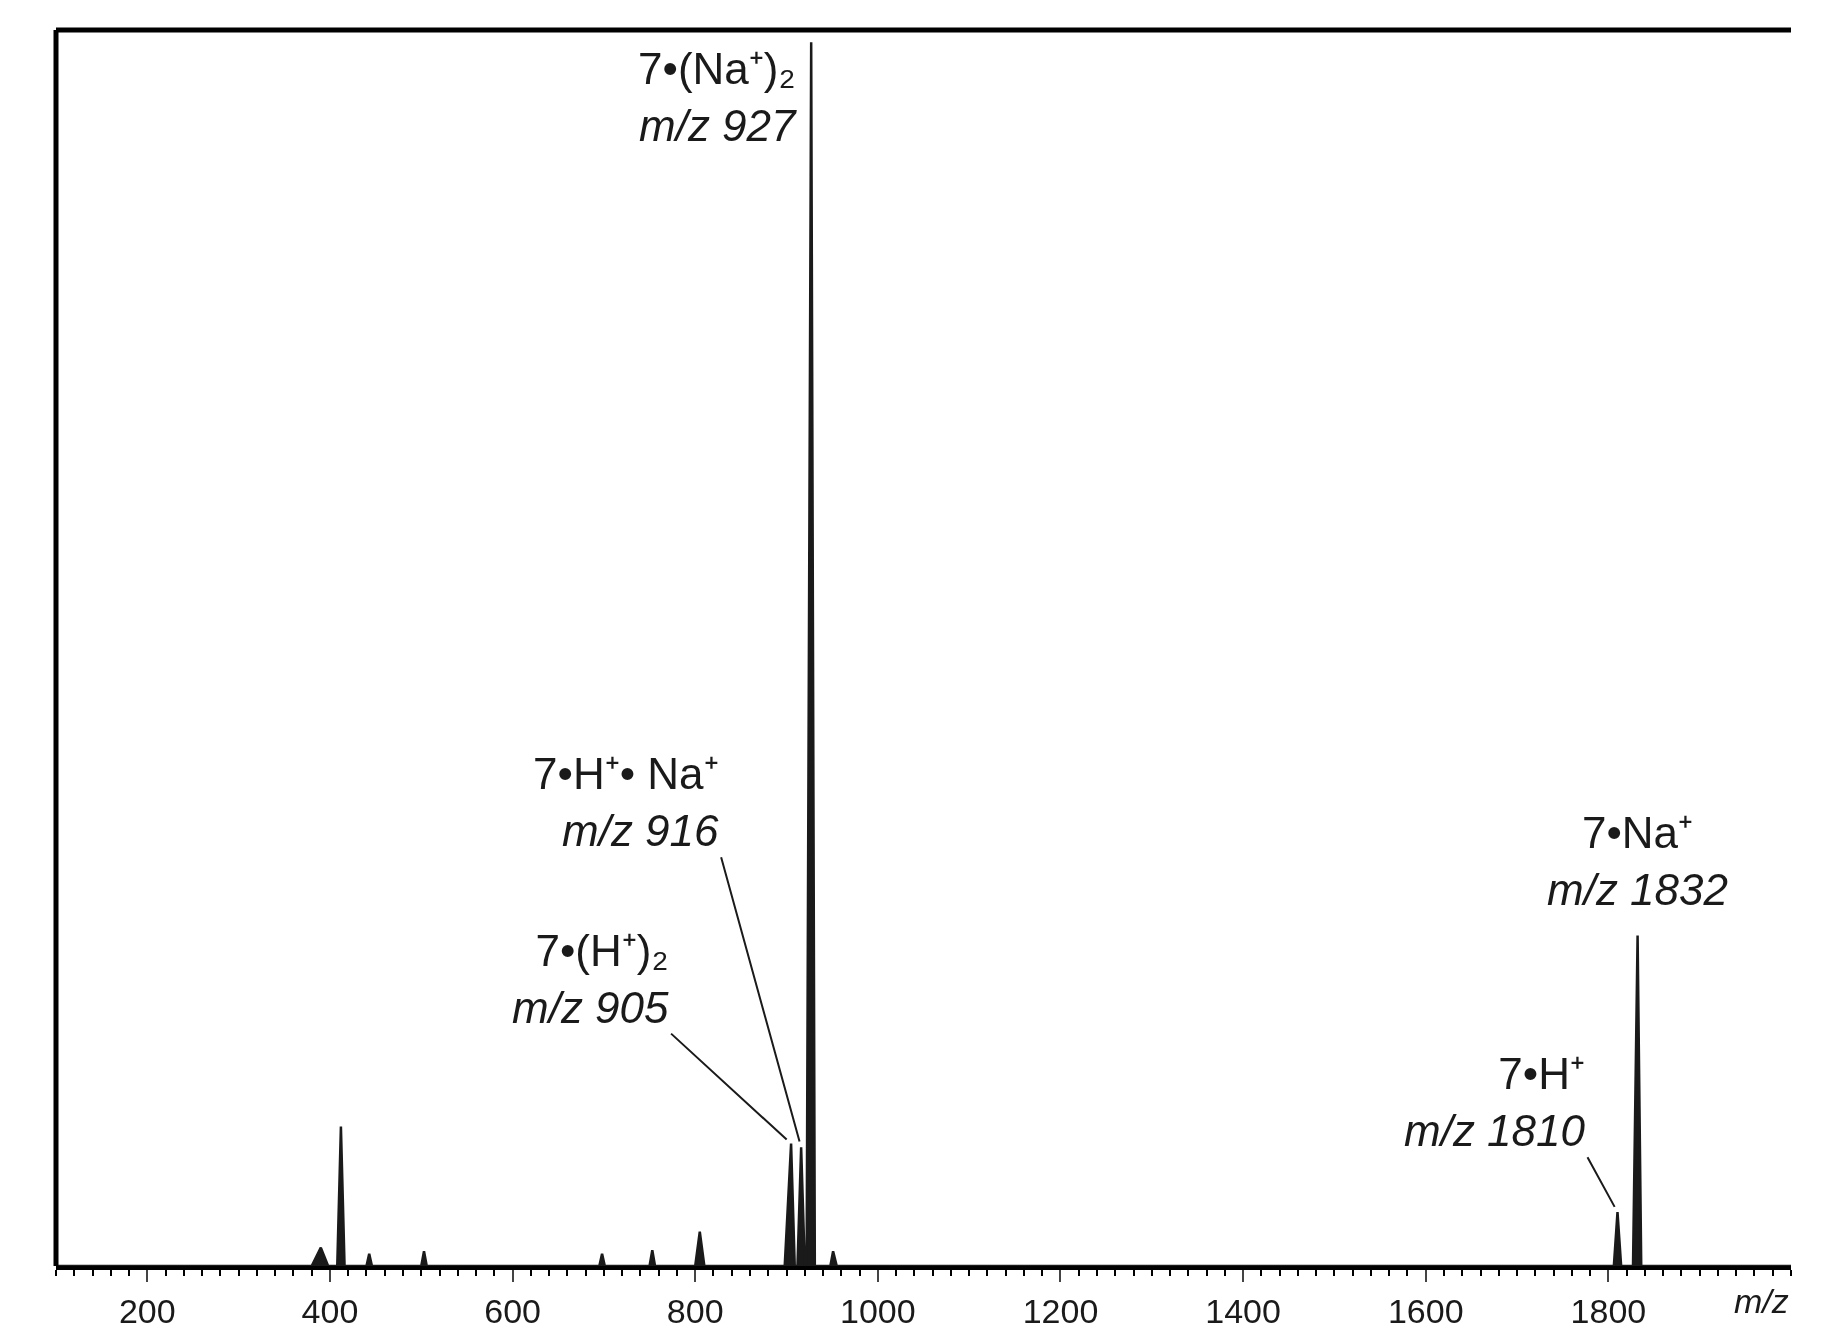 This screenshot has width=1821, height=1342. Describe the element at coordinates (718, 97) in the screenshot. I see `annotation: 7•(Na⁺)₂ m/z 927` at that location.